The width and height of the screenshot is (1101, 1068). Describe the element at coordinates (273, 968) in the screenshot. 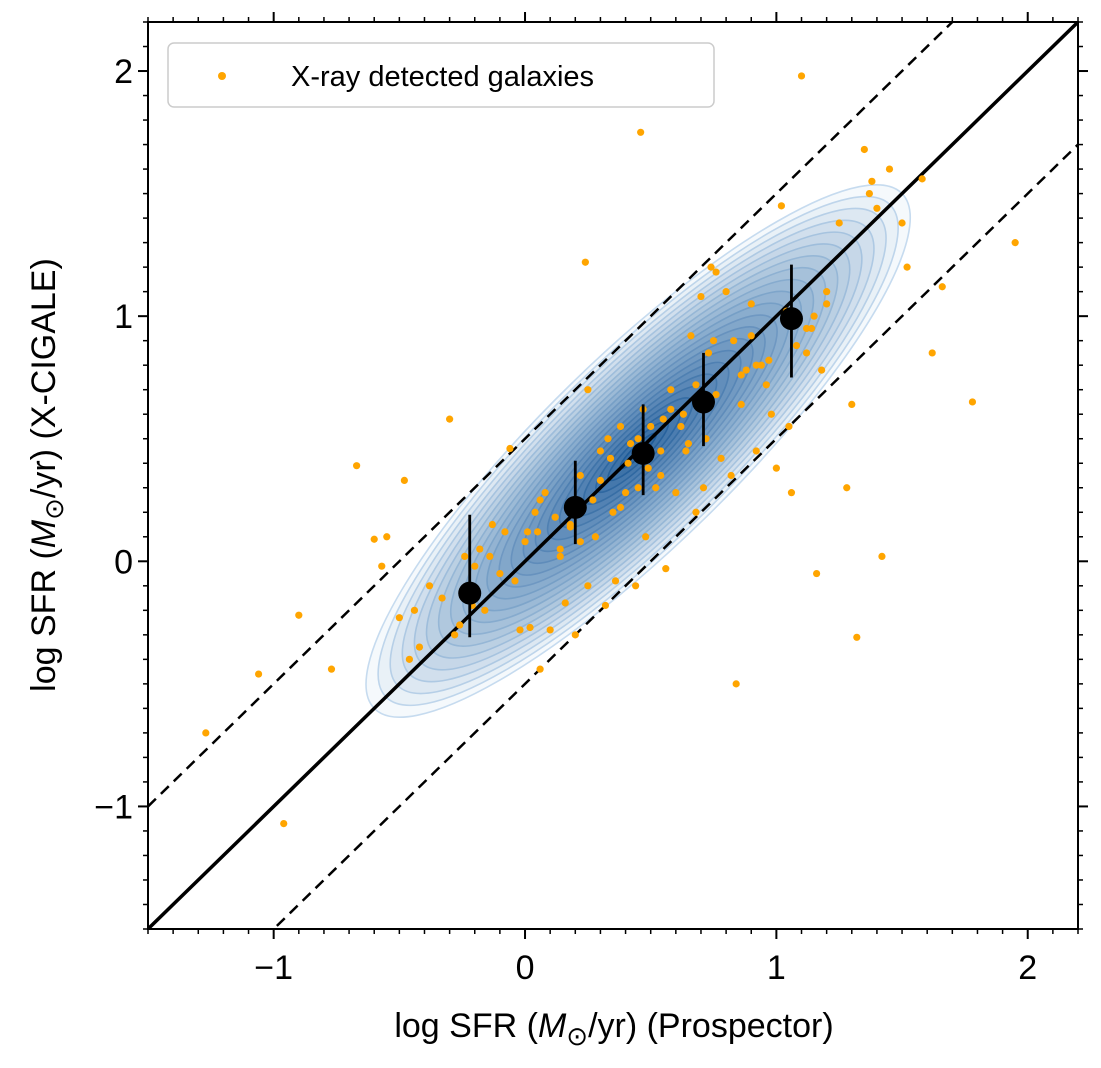

I see `x-tick-label: −1` at that location.